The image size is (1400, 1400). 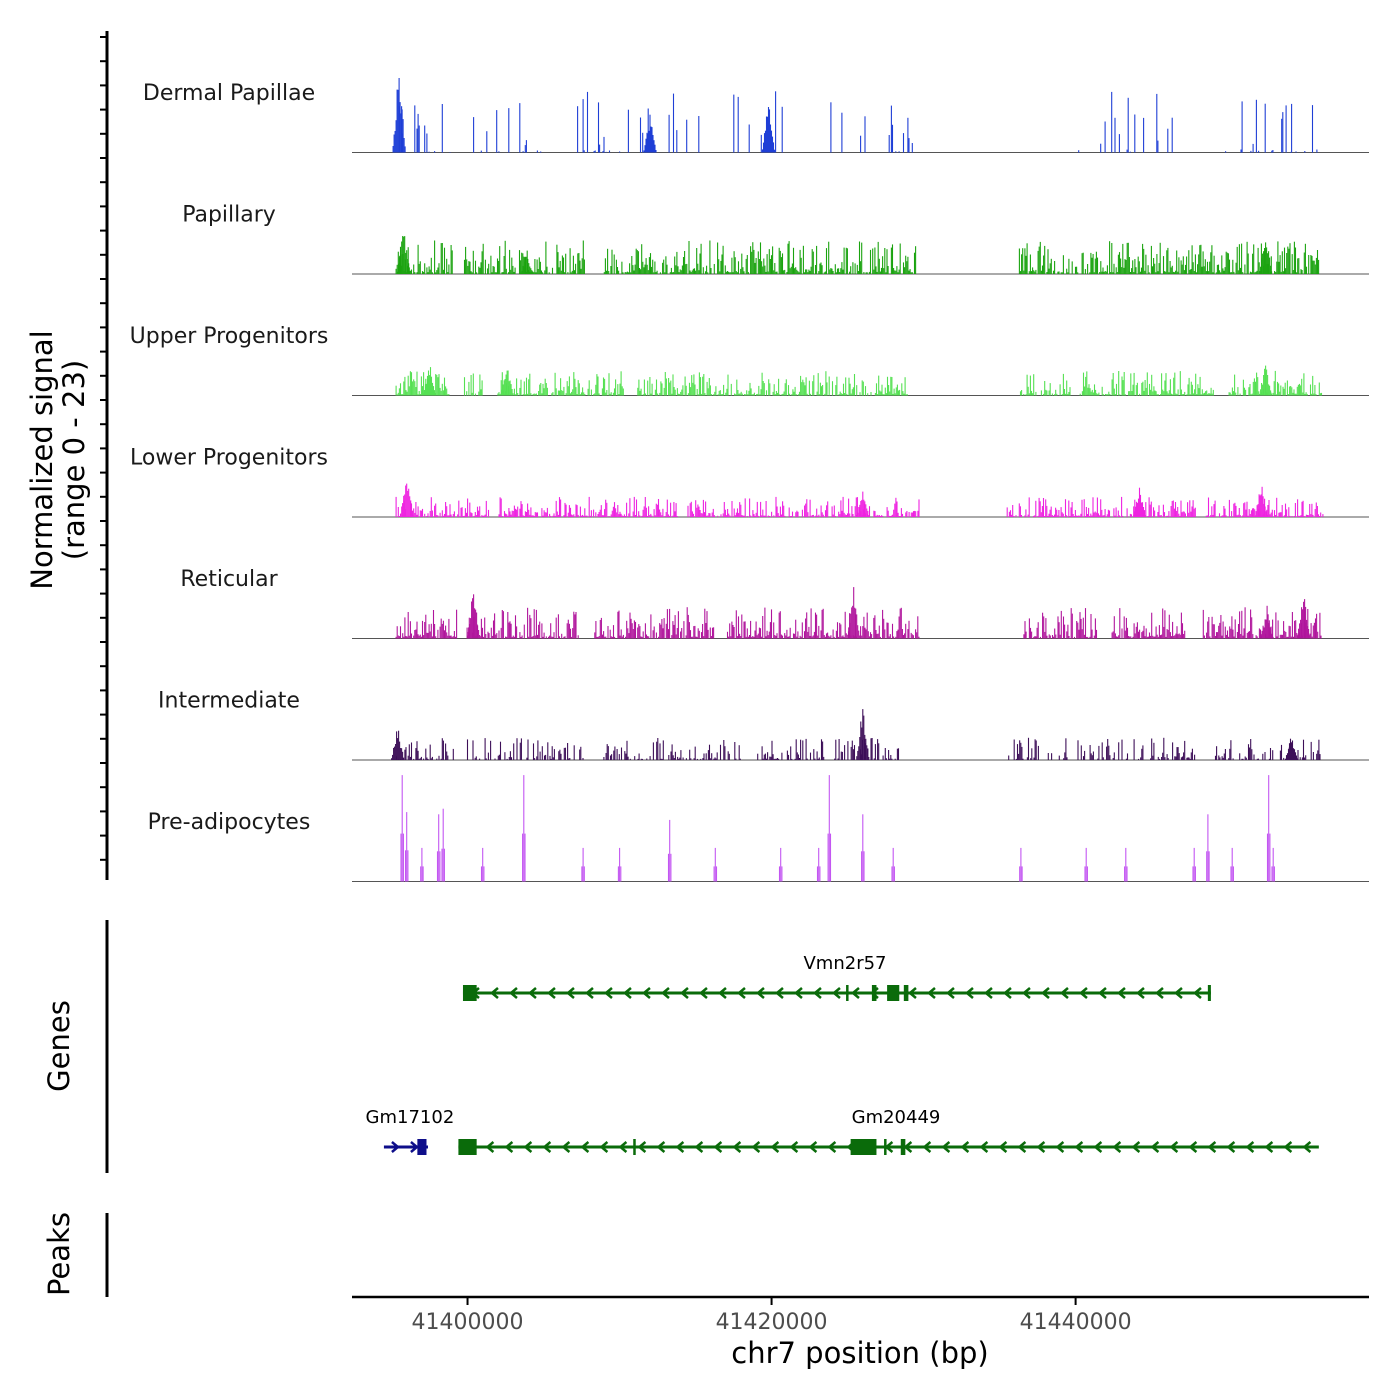 What do you see at coordinates (59, 1046) in the screenshot?
I see `genes-panel-label: Genes` at bounding box center [59, 1046].